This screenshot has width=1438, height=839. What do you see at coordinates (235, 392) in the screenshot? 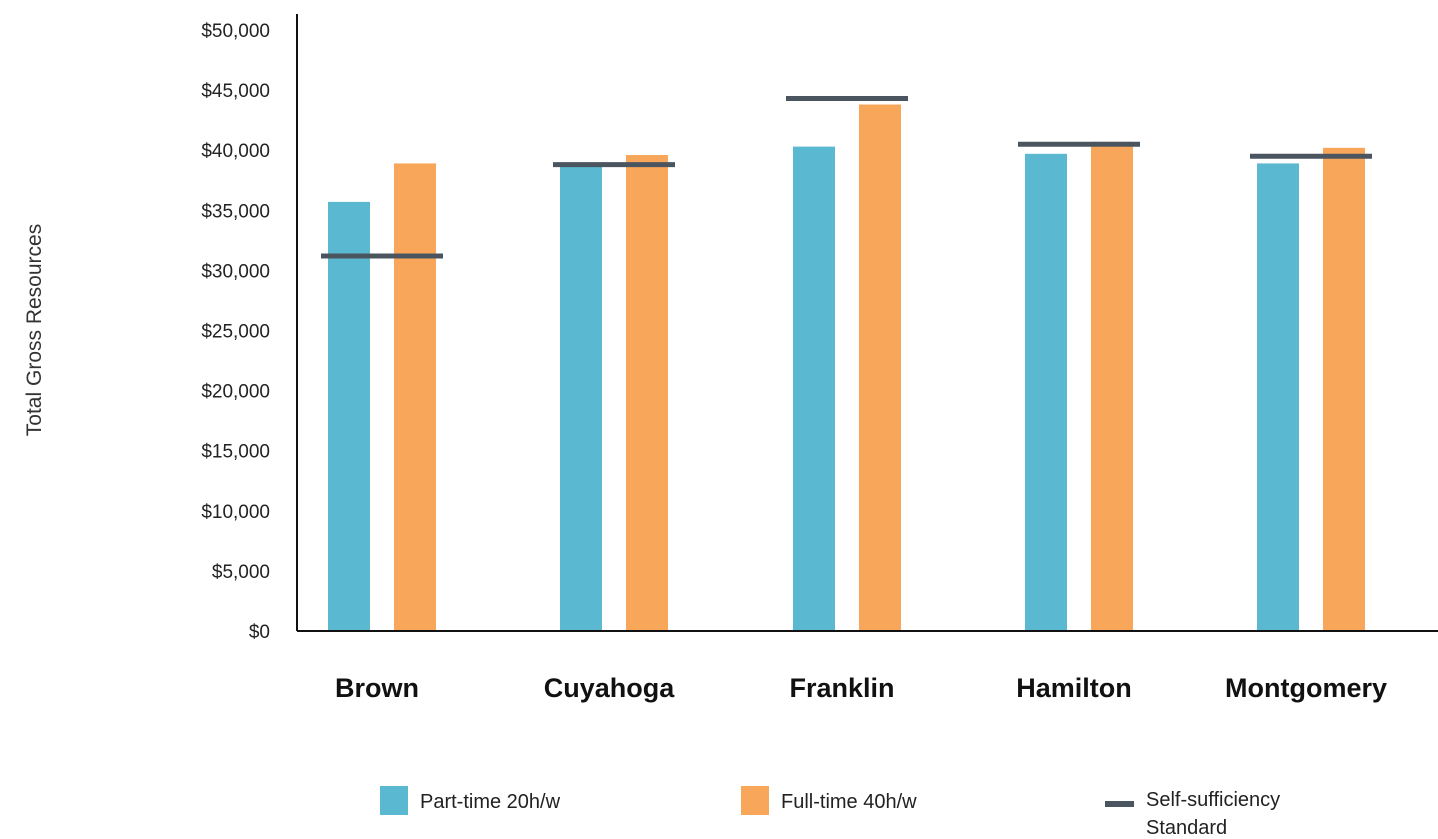
I see `y-tick-label: $20,000` at bounding box center [235, 392].